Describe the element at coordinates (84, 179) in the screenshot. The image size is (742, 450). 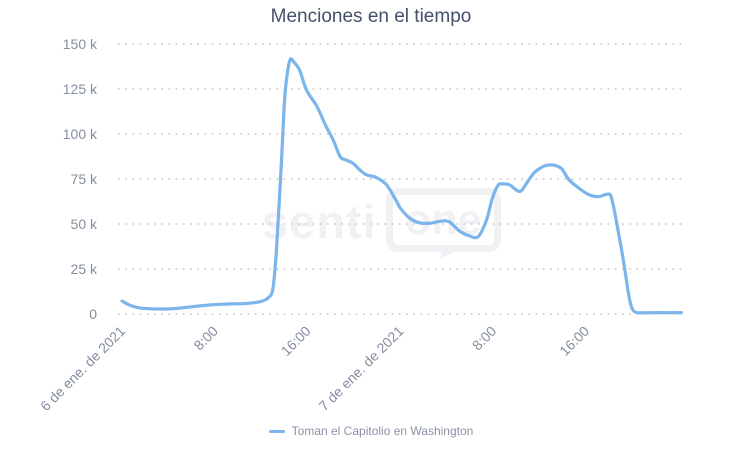
I see `y-axis-label: 75 k` at that location.